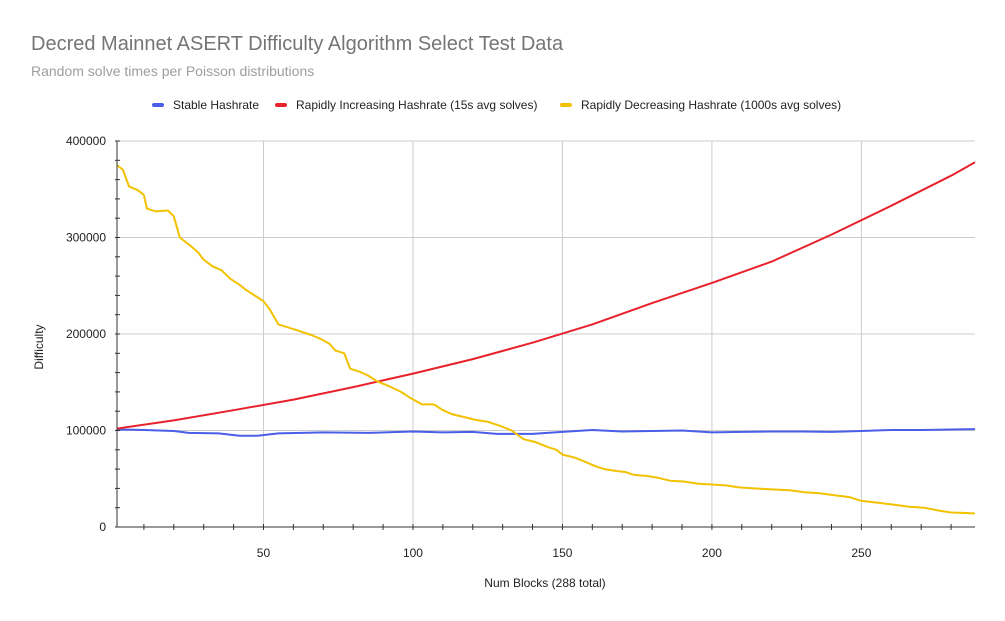 This screenshot has width=1005, height=621. I want to click on legend-label: Stable Hashrate, so click(216, 105).